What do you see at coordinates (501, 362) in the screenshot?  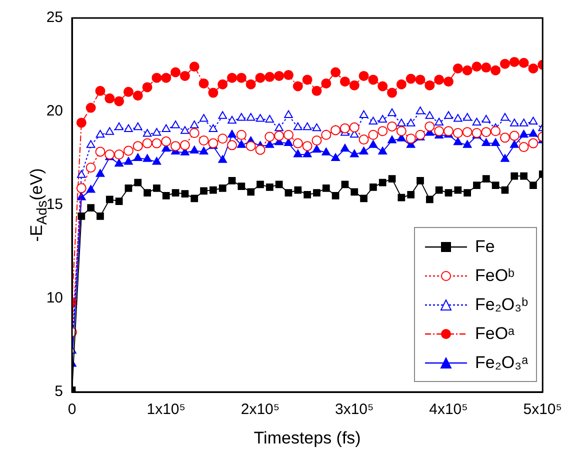 I see `legend-label: Fe₂O₃ᵃ` at bounding box center [501, 362].